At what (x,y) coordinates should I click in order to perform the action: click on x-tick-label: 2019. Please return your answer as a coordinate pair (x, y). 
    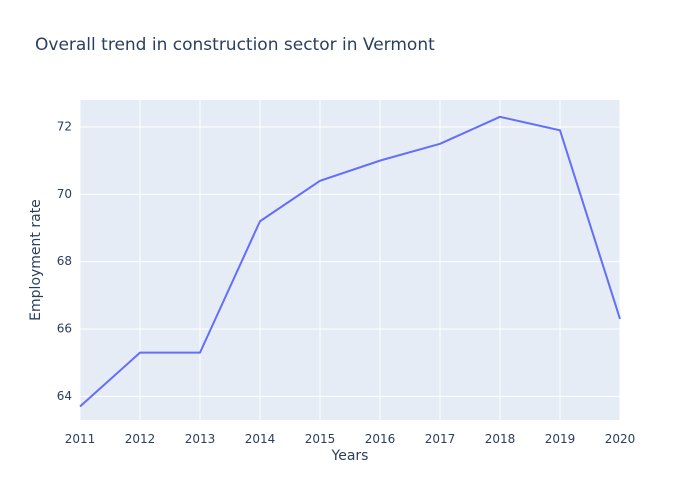
    Looking at the image, I should click on (560, 439).